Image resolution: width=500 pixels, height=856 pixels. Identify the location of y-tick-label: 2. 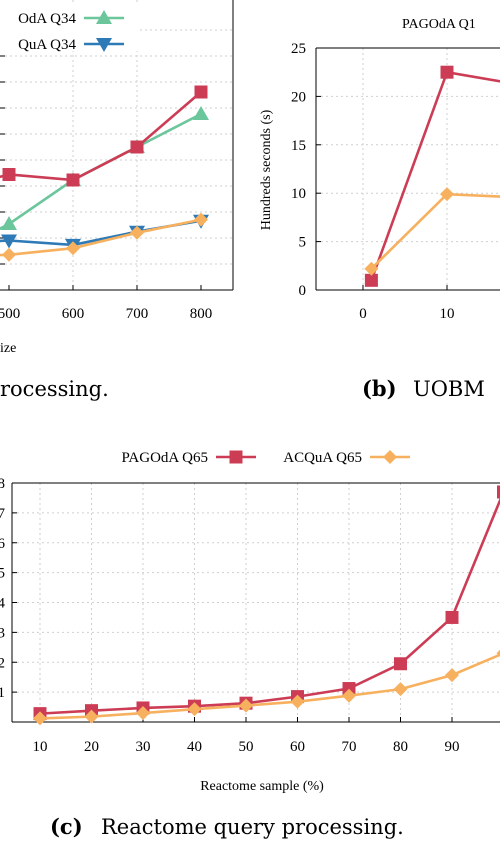
(2, 663).